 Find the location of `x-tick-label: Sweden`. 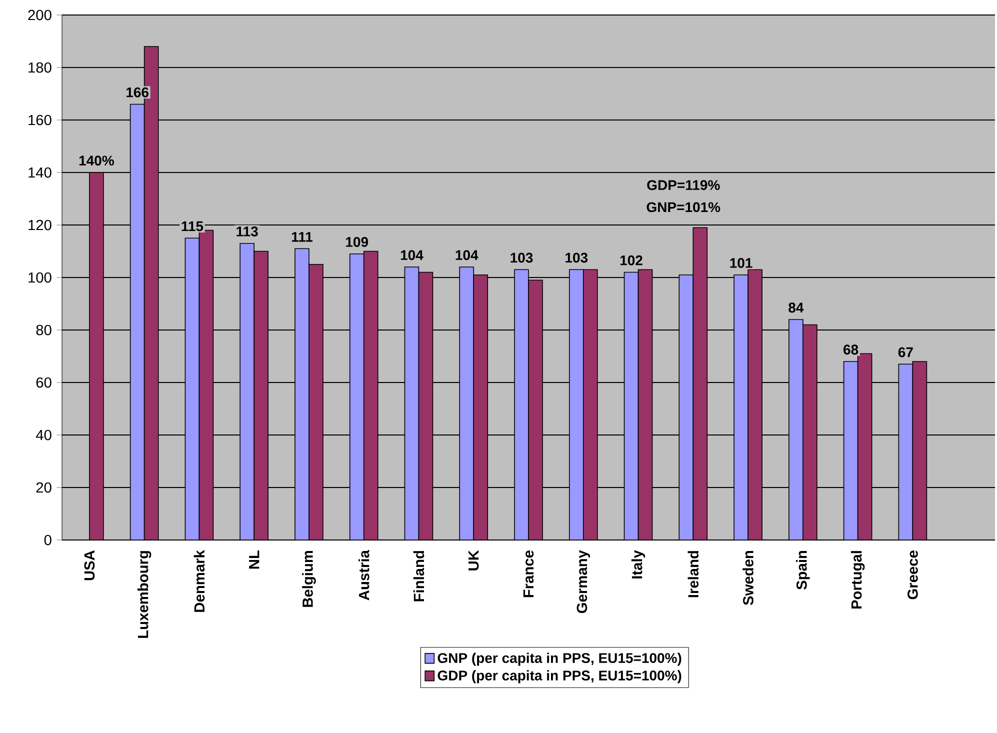

x-tick-label: Sweden is located at coordinates (748, 578).